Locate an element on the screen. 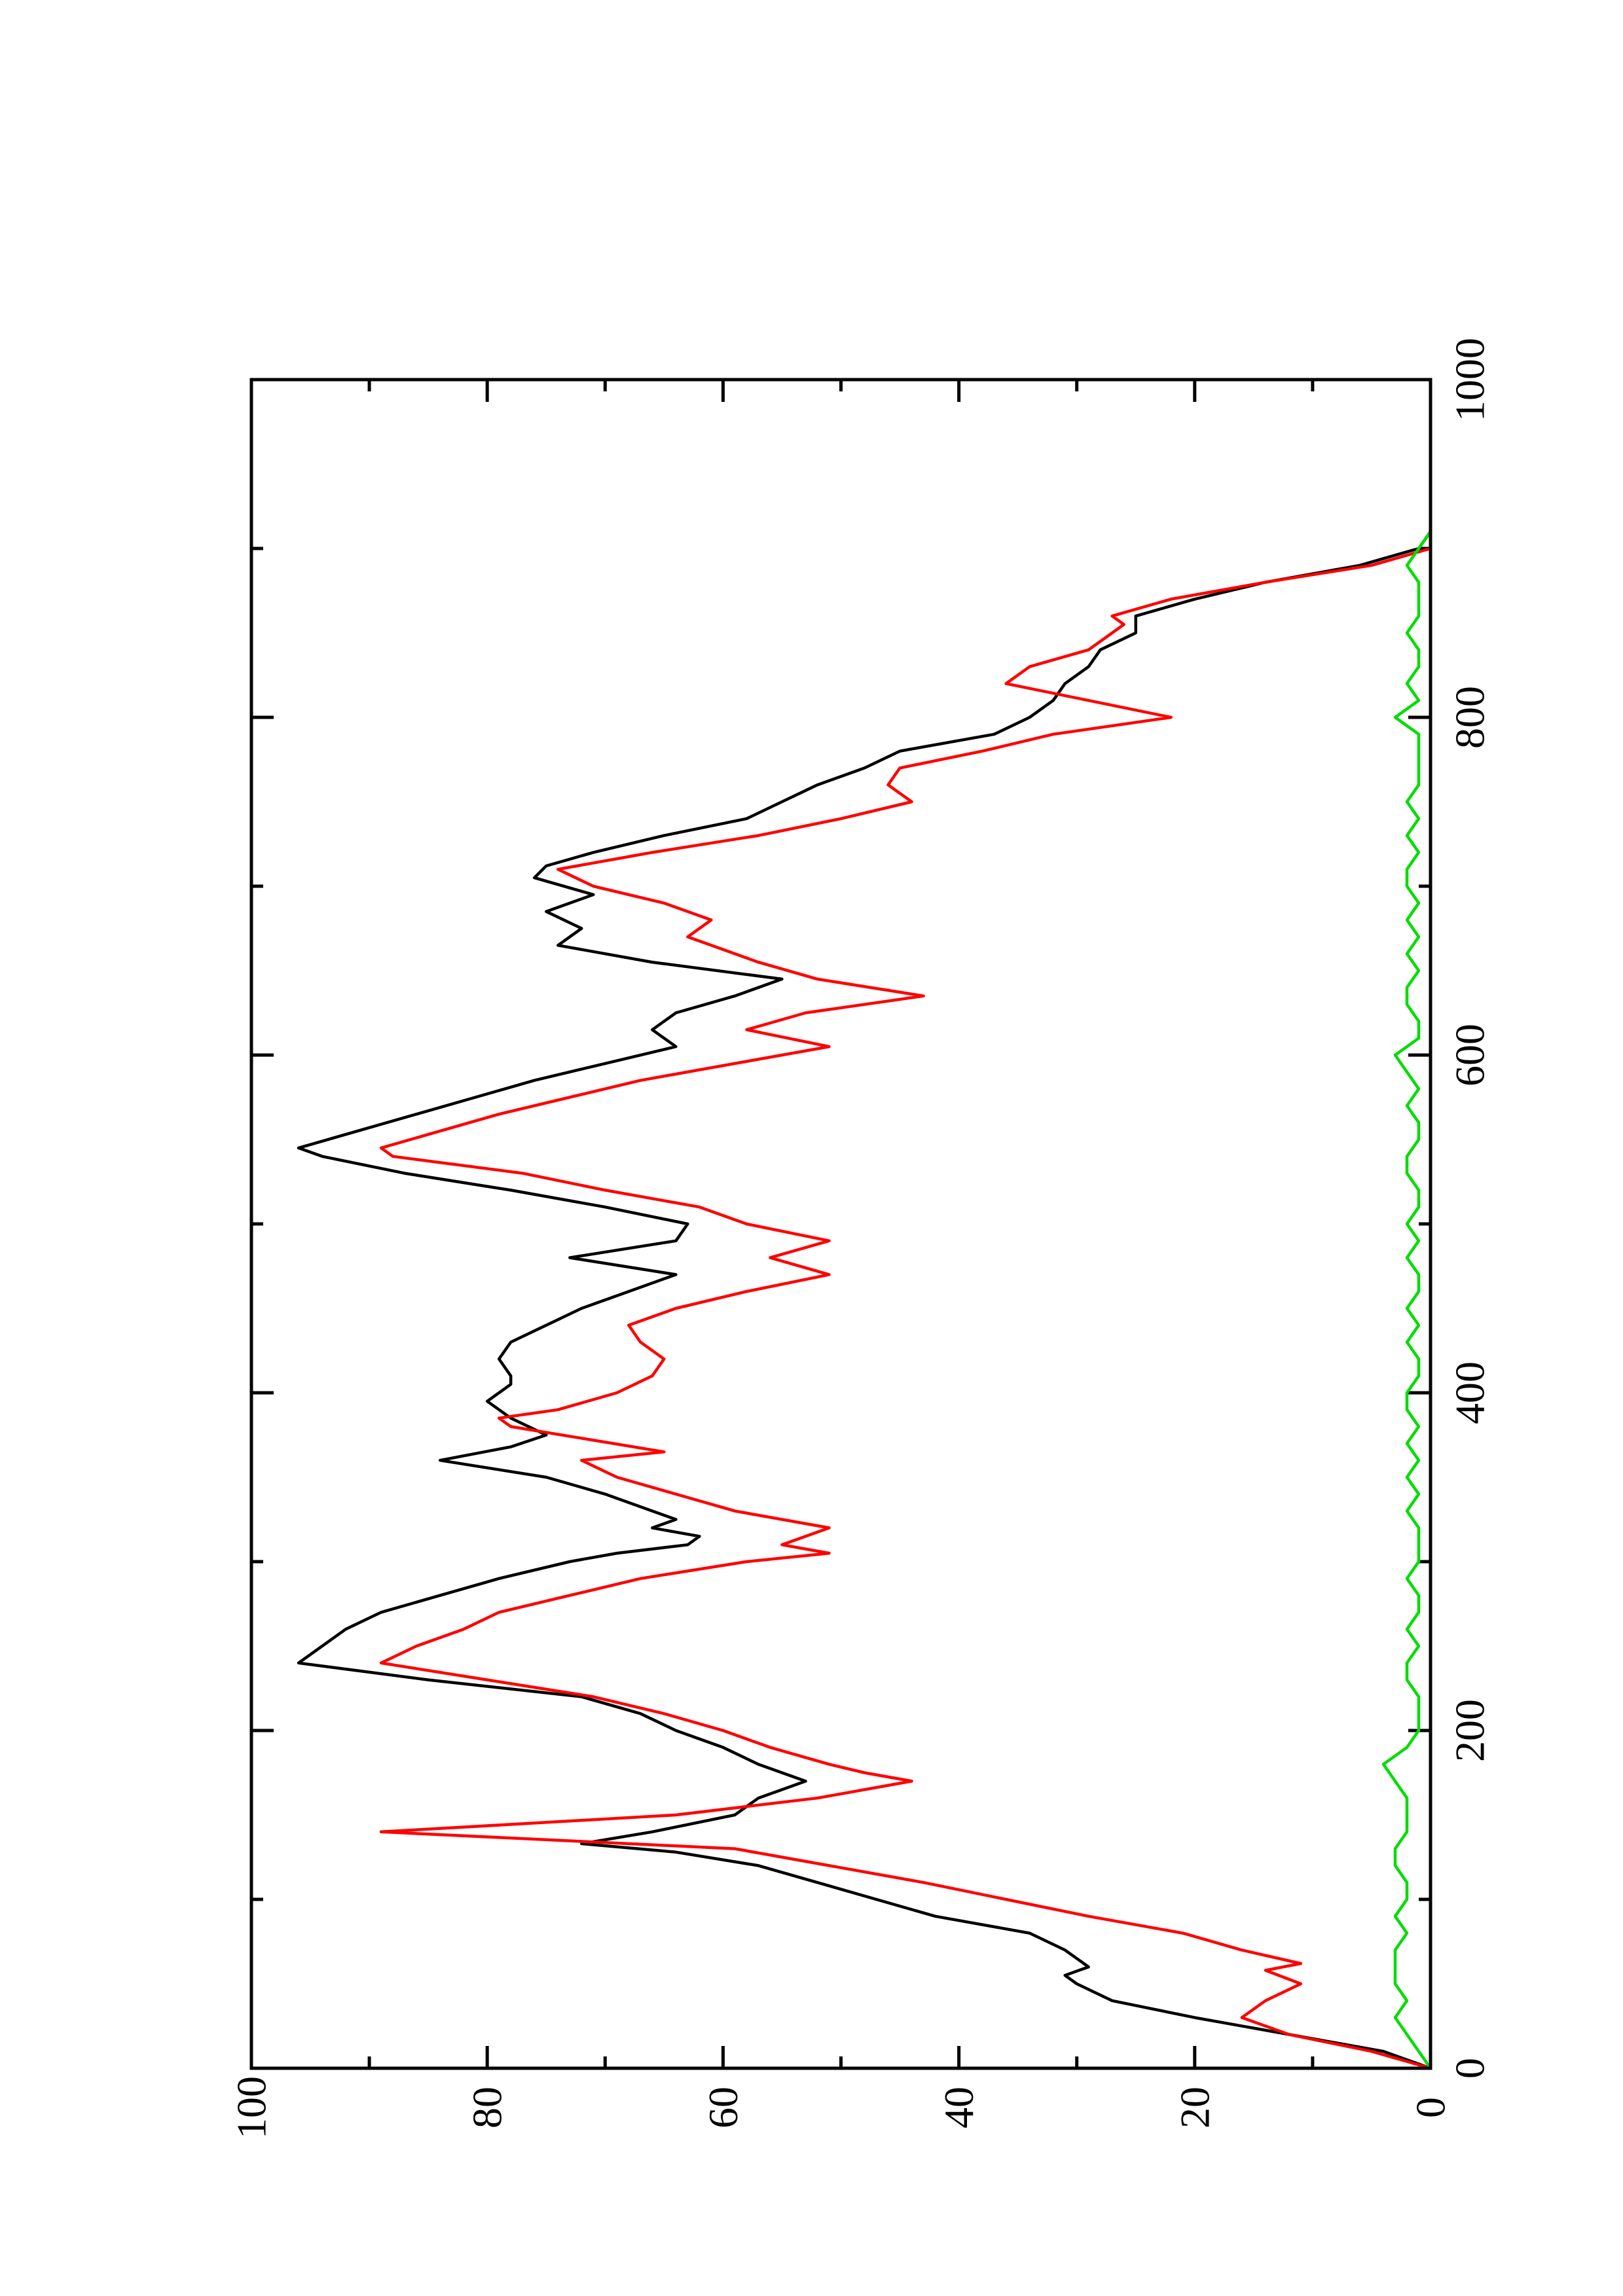 This screenshot has height=2296, width=1623. y-tick-label: 20 is located at coordinates (1194, 2107).